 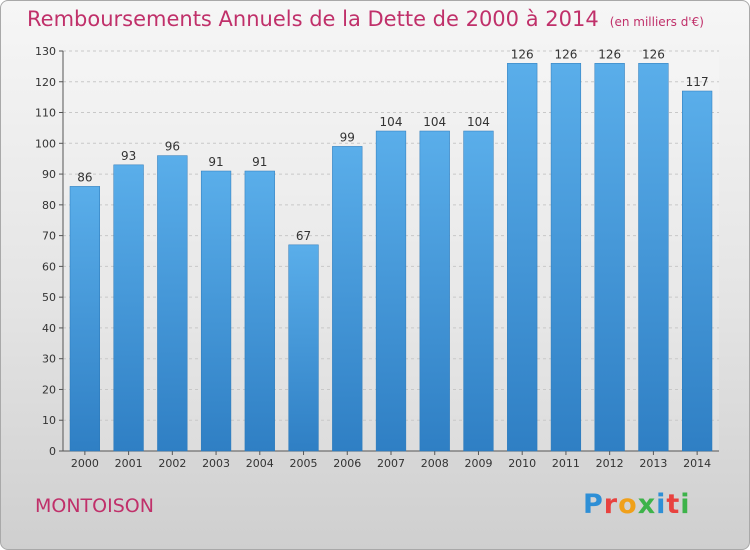 What do you see at coordinates (697, 463) in the screenshot?
I see `x-tick-label-2014: 2014` at bounding box center [697, 463].